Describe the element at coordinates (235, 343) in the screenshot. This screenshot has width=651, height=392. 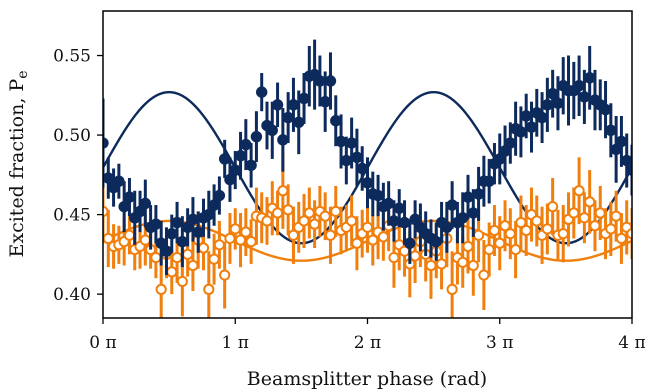
I see `x-tick-label: 1 π` at that location.